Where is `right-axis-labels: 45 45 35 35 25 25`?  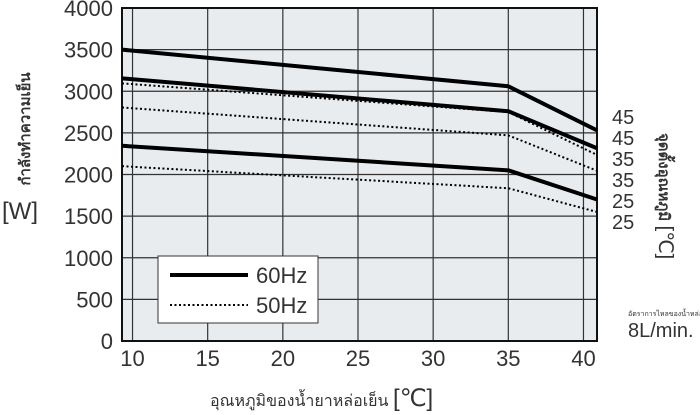 right-axis-labels: 45 45 35 35 25 25 is located at coordinates (629, 171).